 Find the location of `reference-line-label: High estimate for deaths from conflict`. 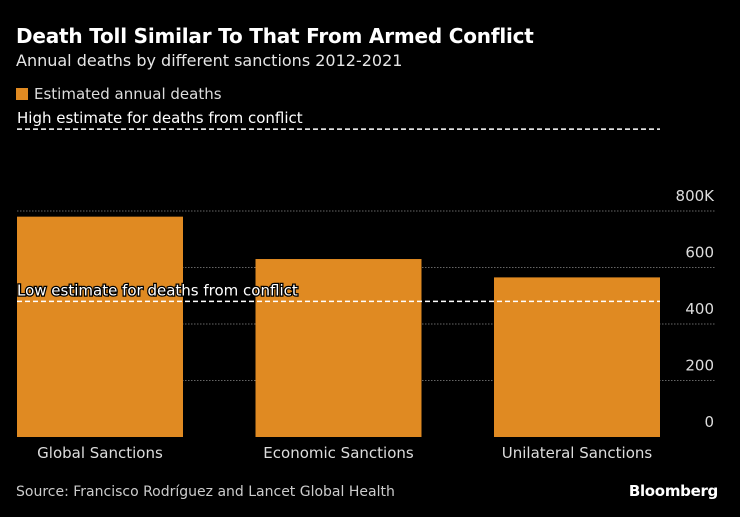

reference-line-label: High estimate for deaths from conflict is located at coordinates (160, 118).